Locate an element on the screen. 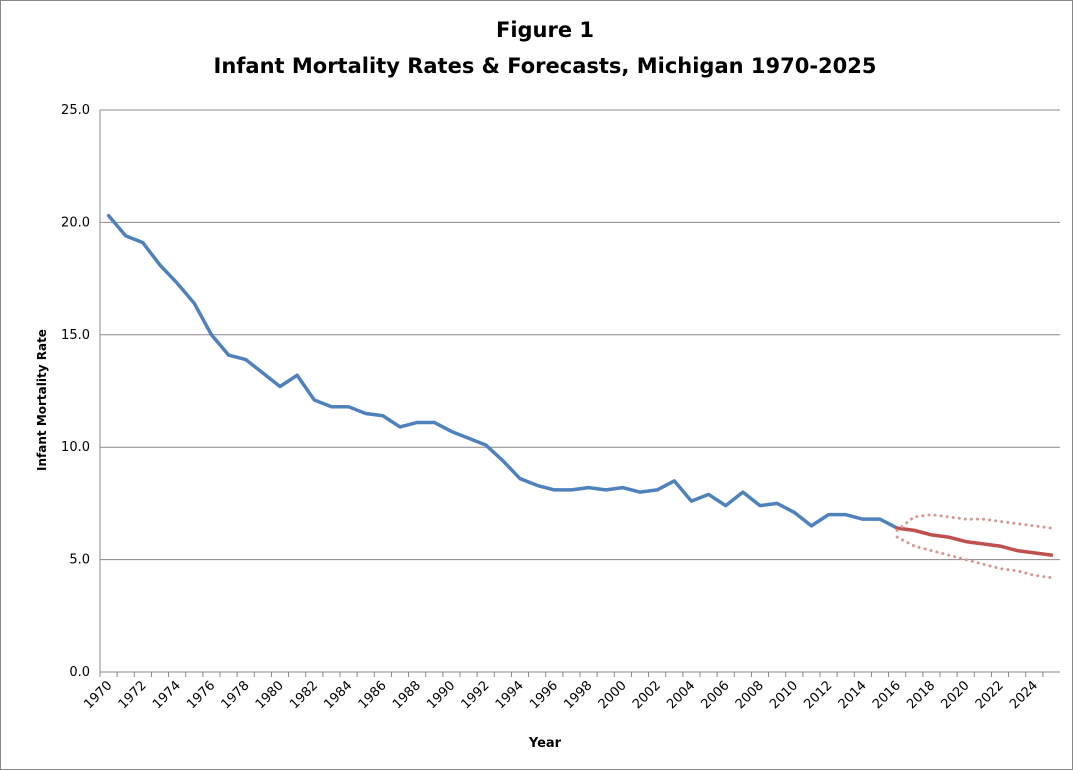 The height and width of the screenshot is (770, 1073). y-tick-label: 0.0 is located at coordinates (79, 672).